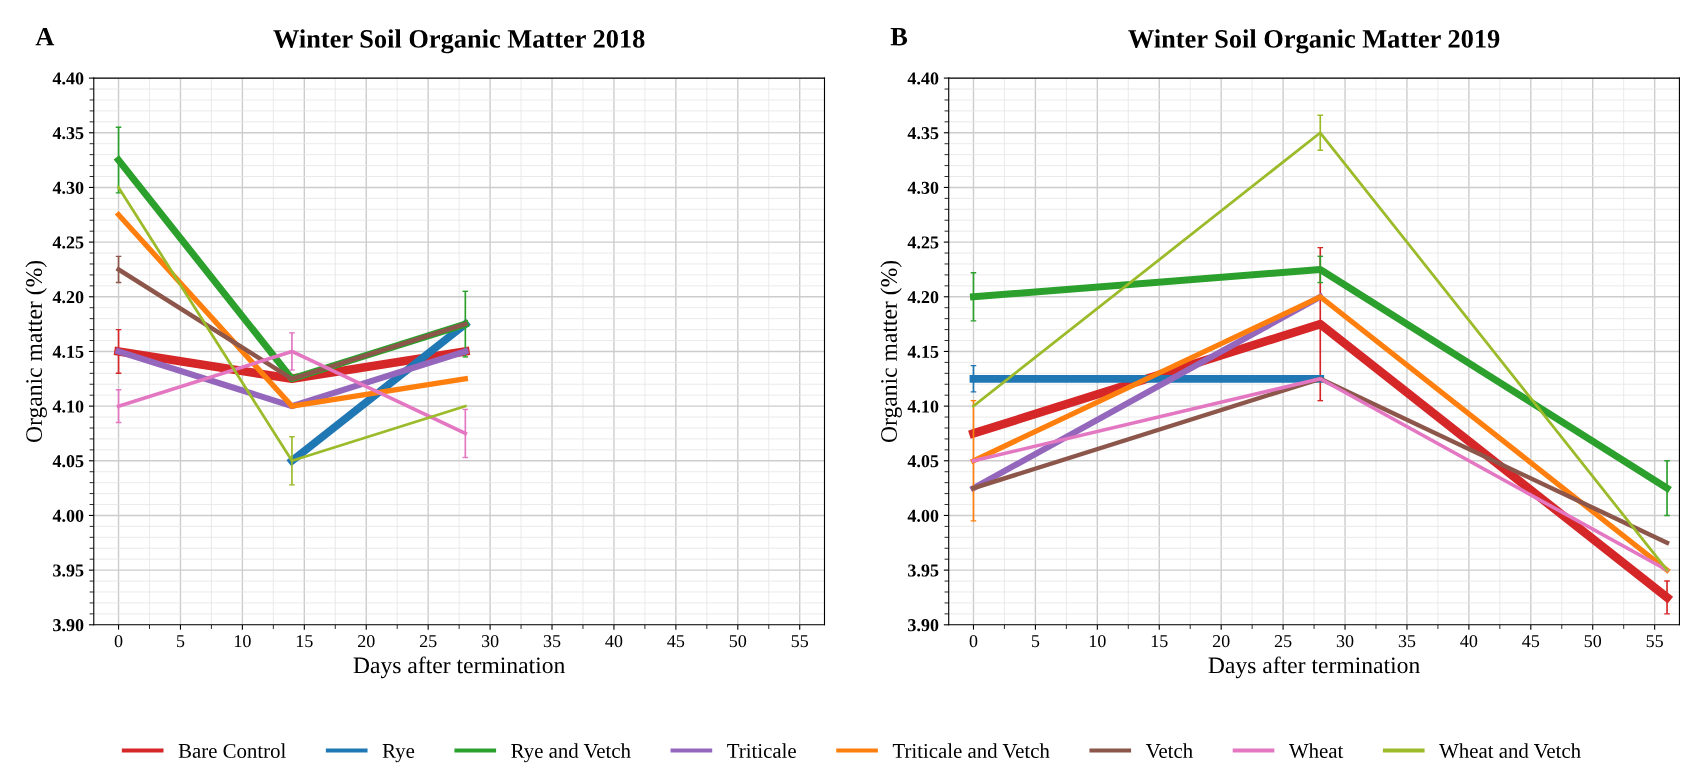  I want to click on text: B, so click(899, 37).